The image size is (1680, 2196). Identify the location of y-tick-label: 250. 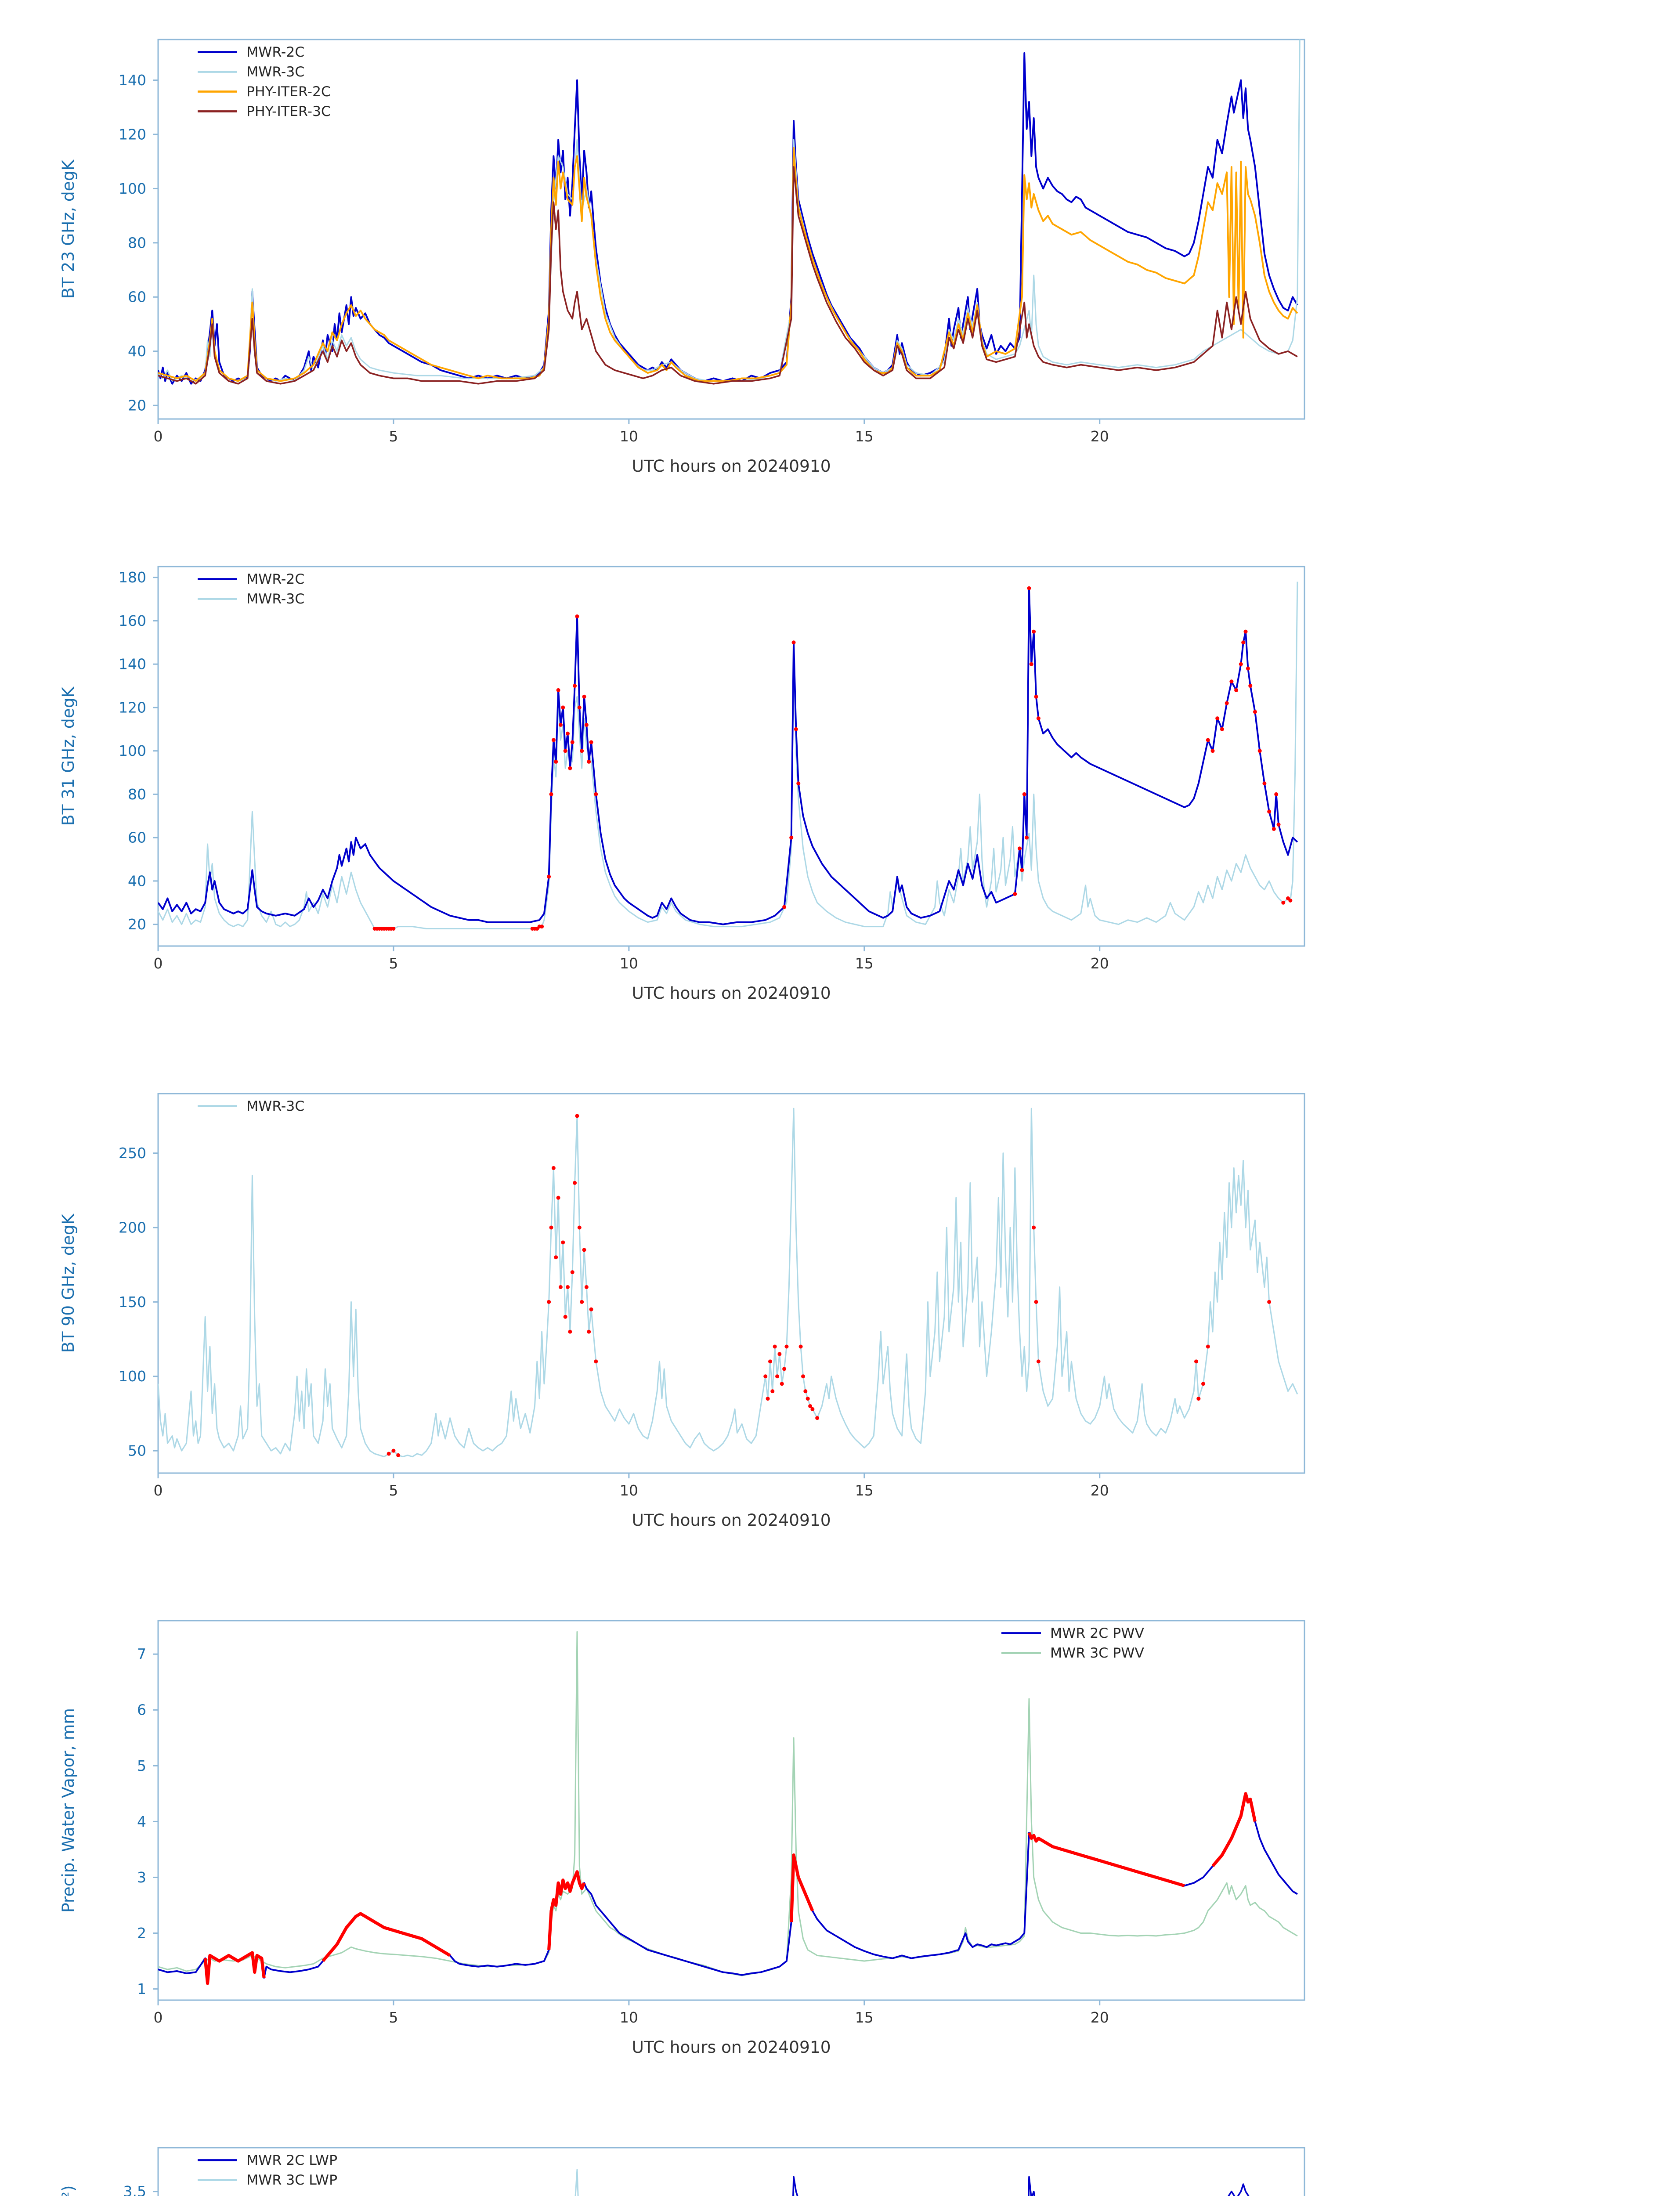
(132, 1153).